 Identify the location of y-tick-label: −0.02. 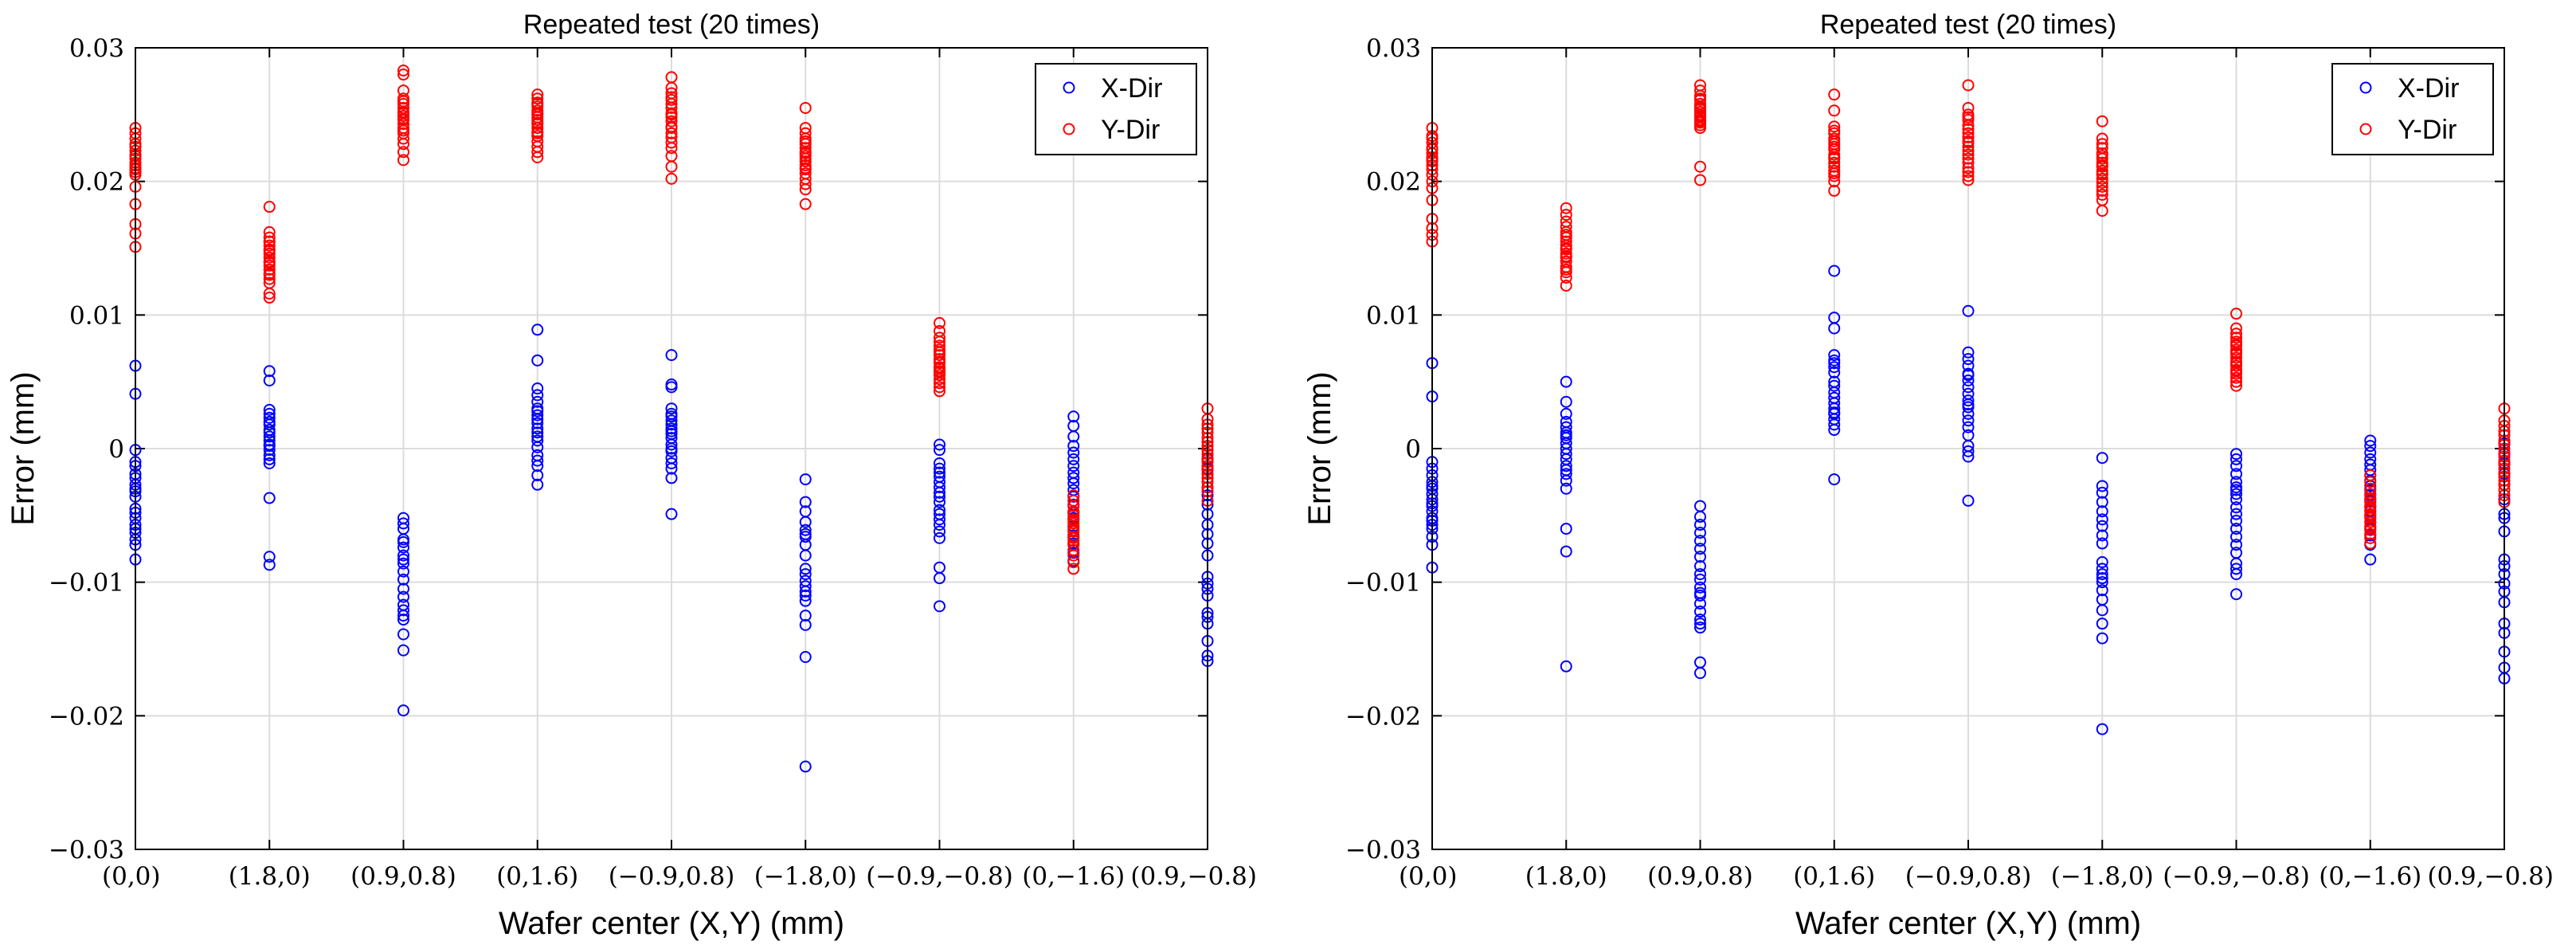
(1383, 716).